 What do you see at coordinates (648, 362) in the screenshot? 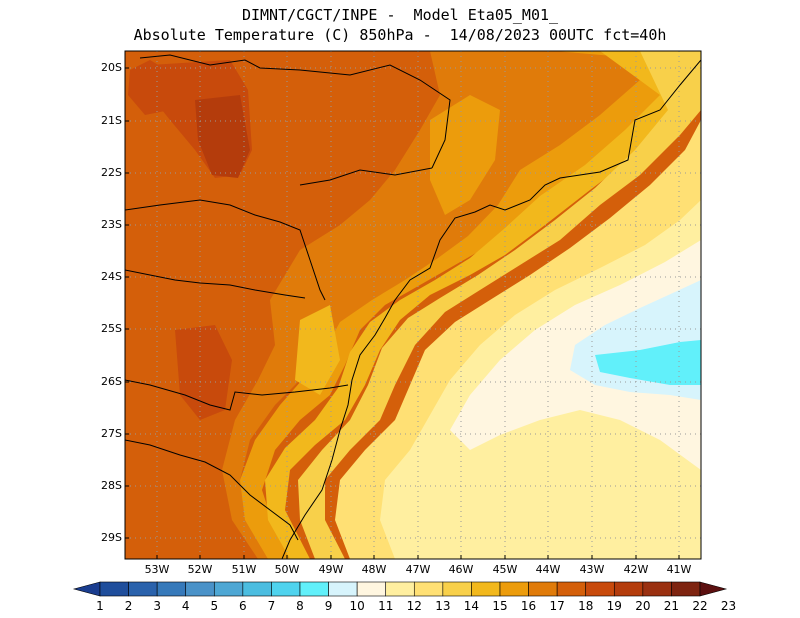
I see `temp-10-region` at bounding box center [648, 362].